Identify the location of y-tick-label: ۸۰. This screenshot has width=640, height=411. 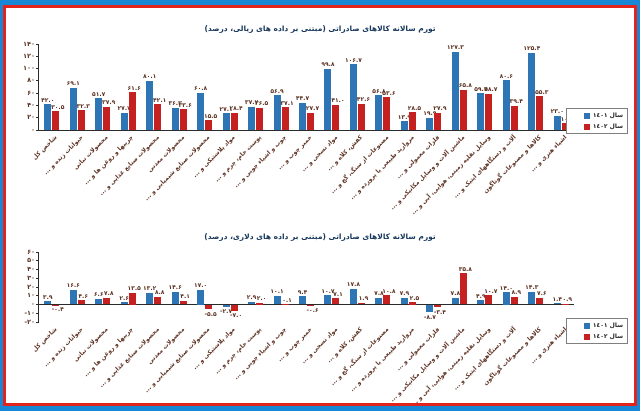
(31, 80).